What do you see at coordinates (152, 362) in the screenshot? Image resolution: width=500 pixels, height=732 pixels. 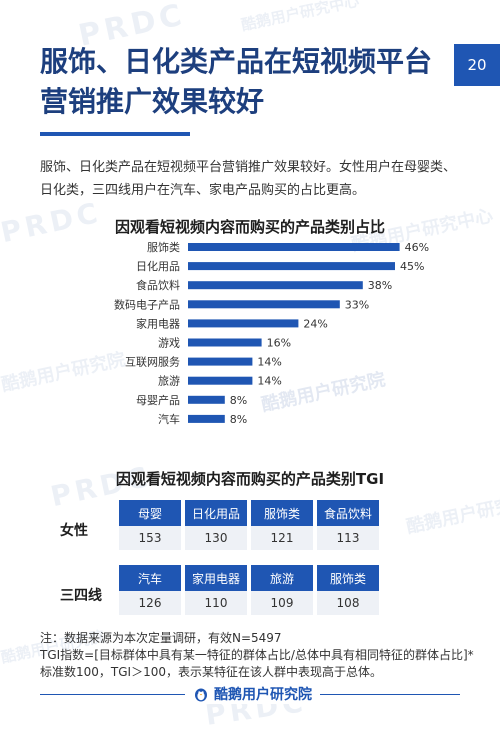 I see `category-label: 互联网服务` at bounding box center [152, 362].